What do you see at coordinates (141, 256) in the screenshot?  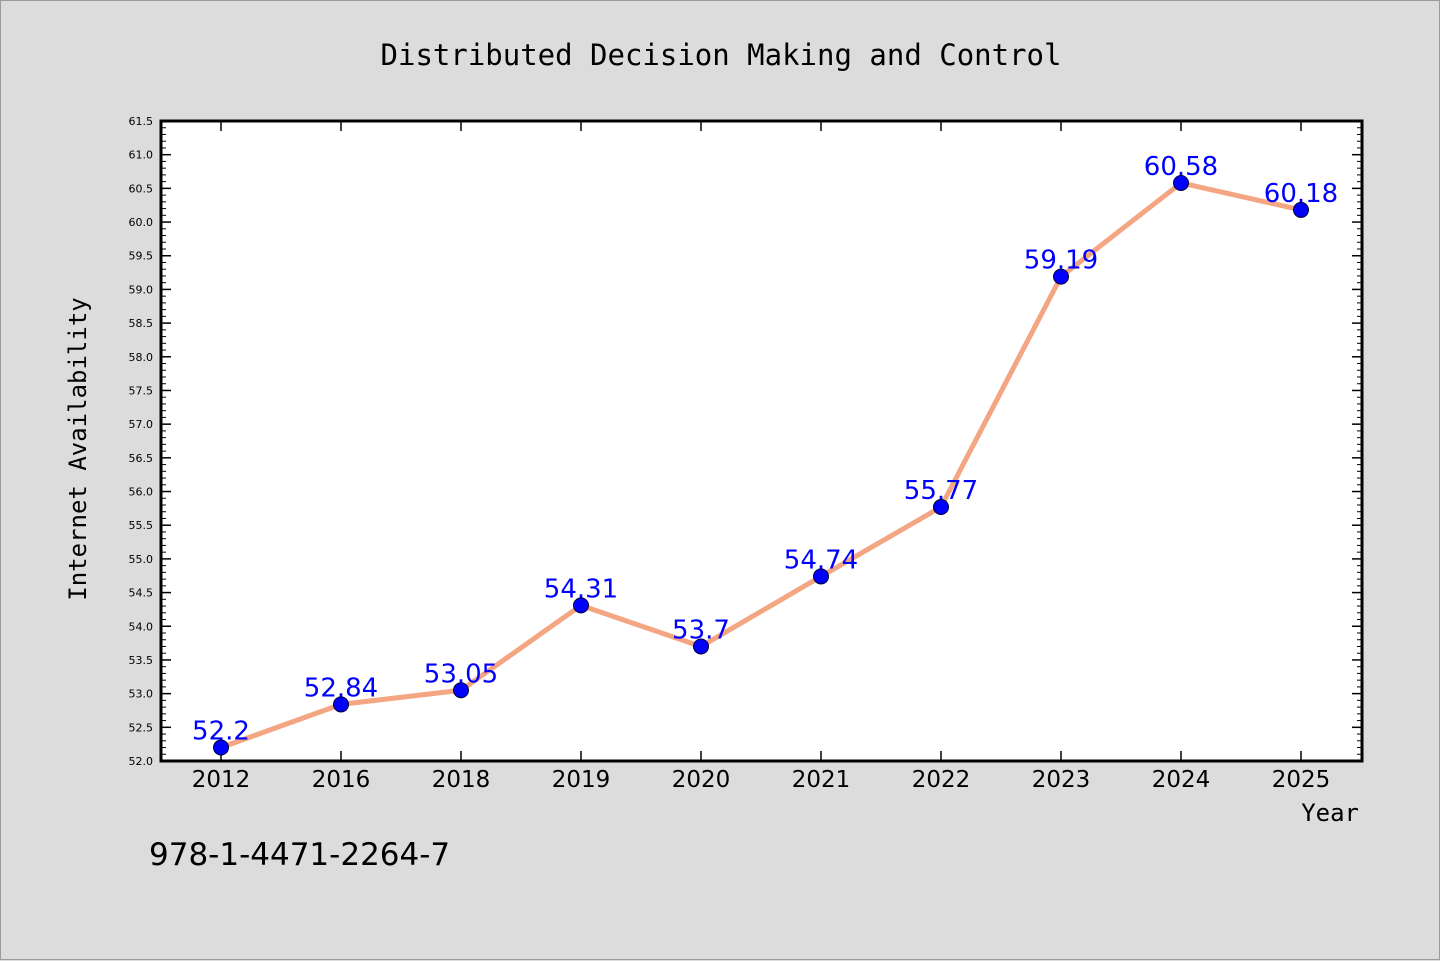 I see `y-tick-label: 59.5` at bounding box center [141, 256].